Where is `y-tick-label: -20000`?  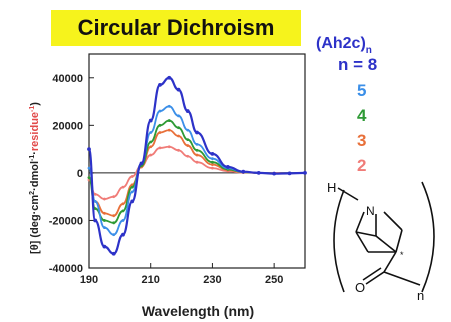
y-tick-label: -20000 is located at coordinates (66, 221).